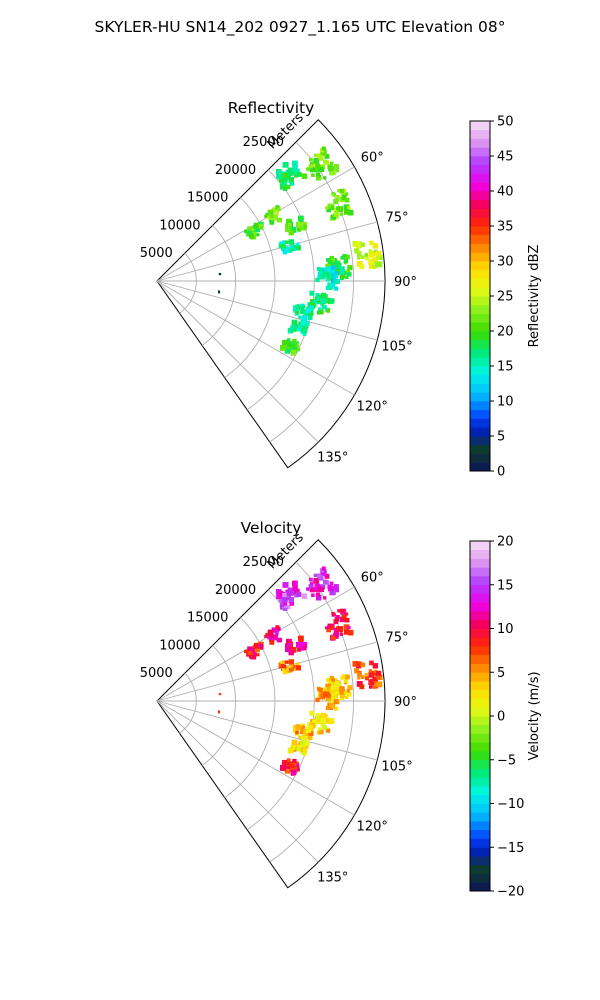  Describe the element at coordinates (501, 472) in the screenshot. I see `colorbar-tick-label: 0` at that location.